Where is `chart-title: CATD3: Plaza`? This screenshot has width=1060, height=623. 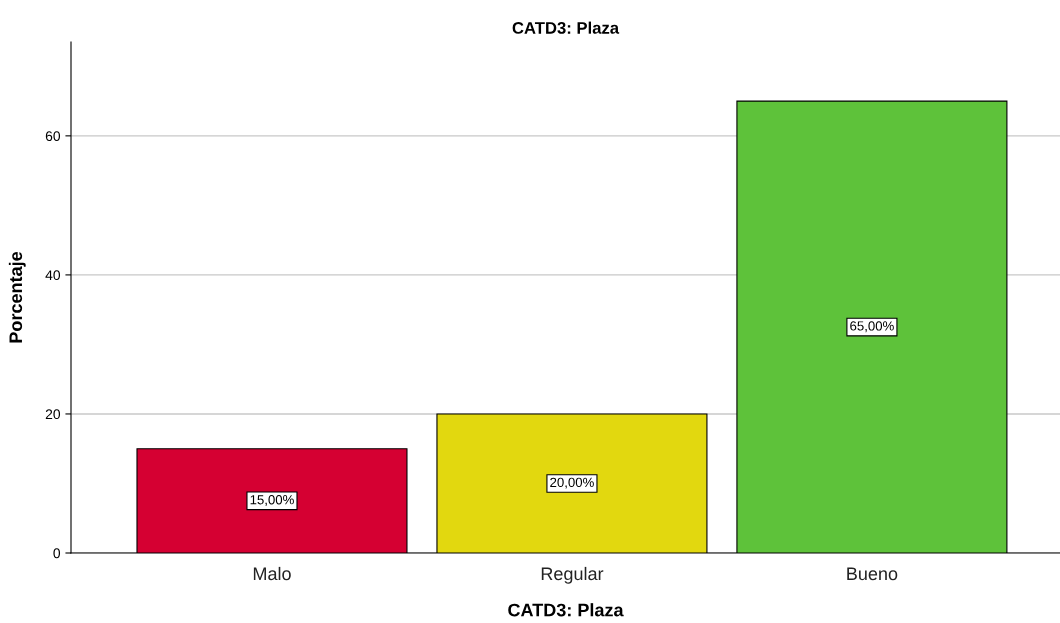 chart-title: CATD3: Plaza is located at coordinates (566, 27).